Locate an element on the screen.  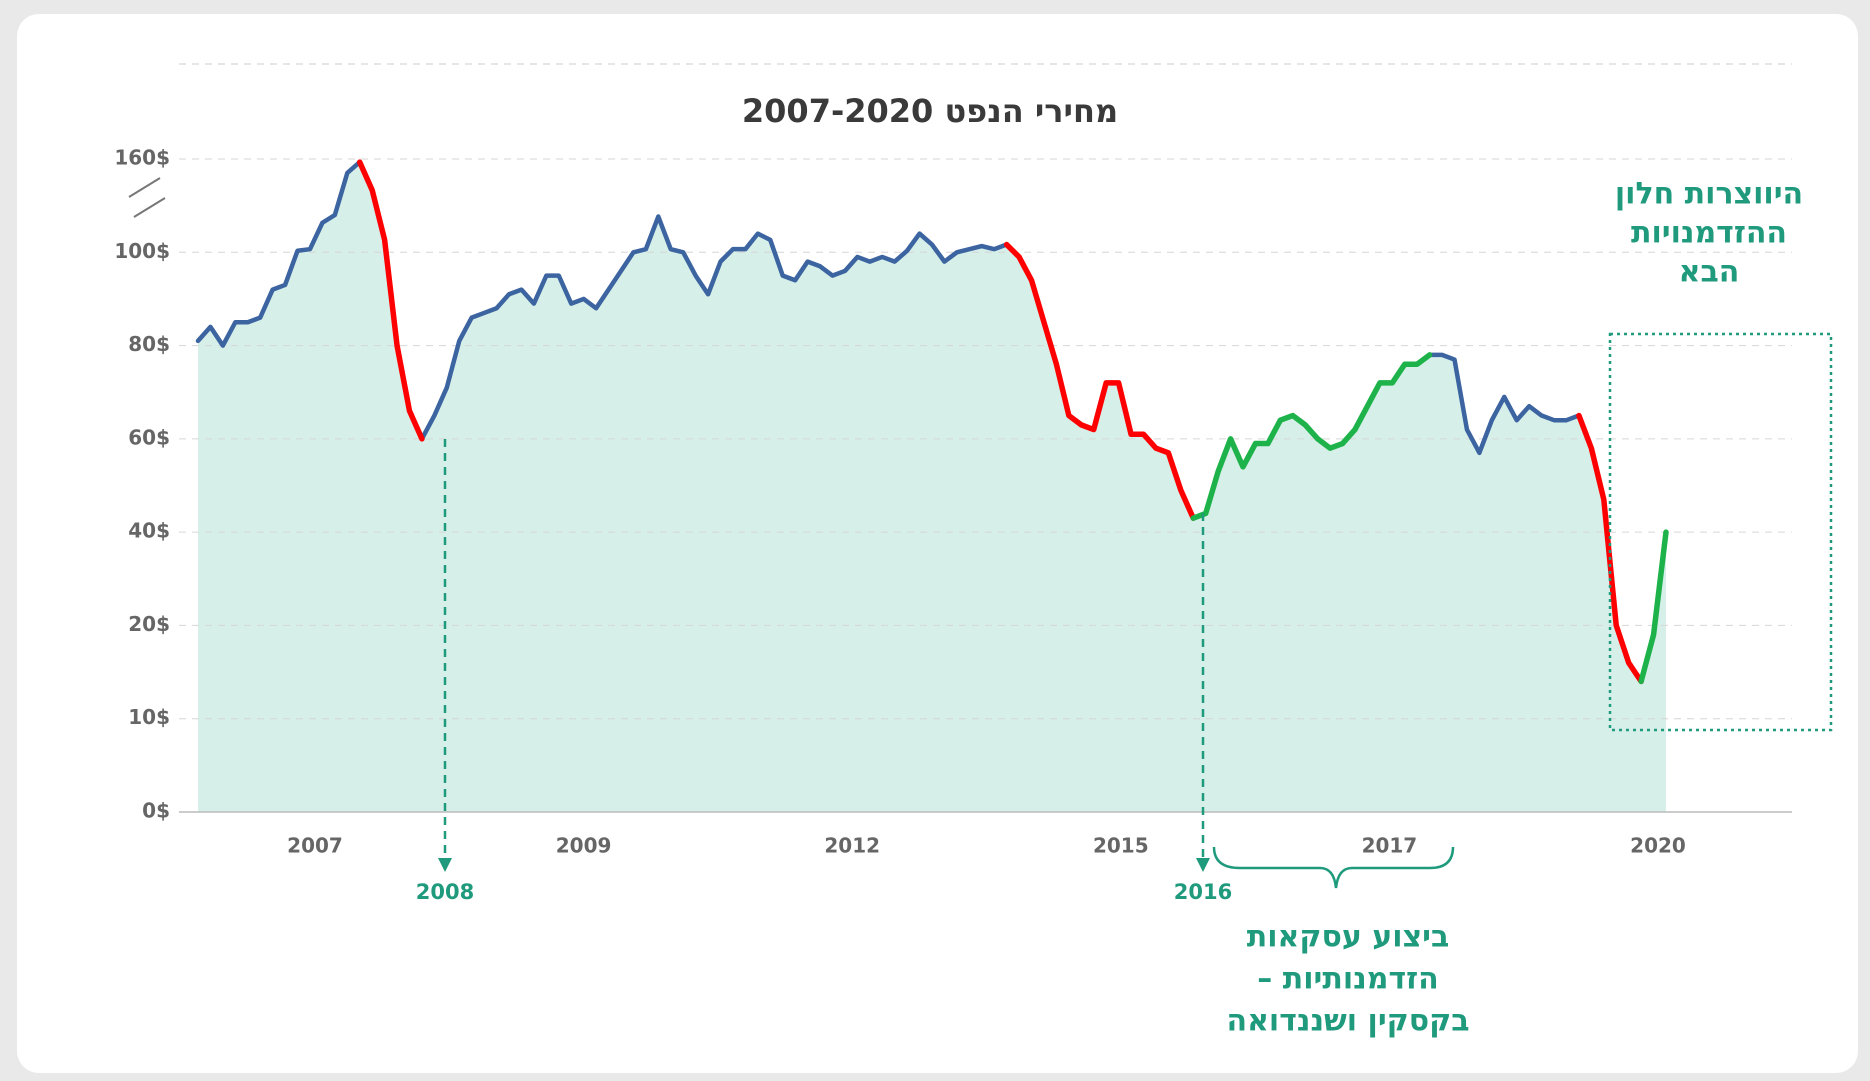
annotation-label: 2016 is located at coordinates (1203, 892).